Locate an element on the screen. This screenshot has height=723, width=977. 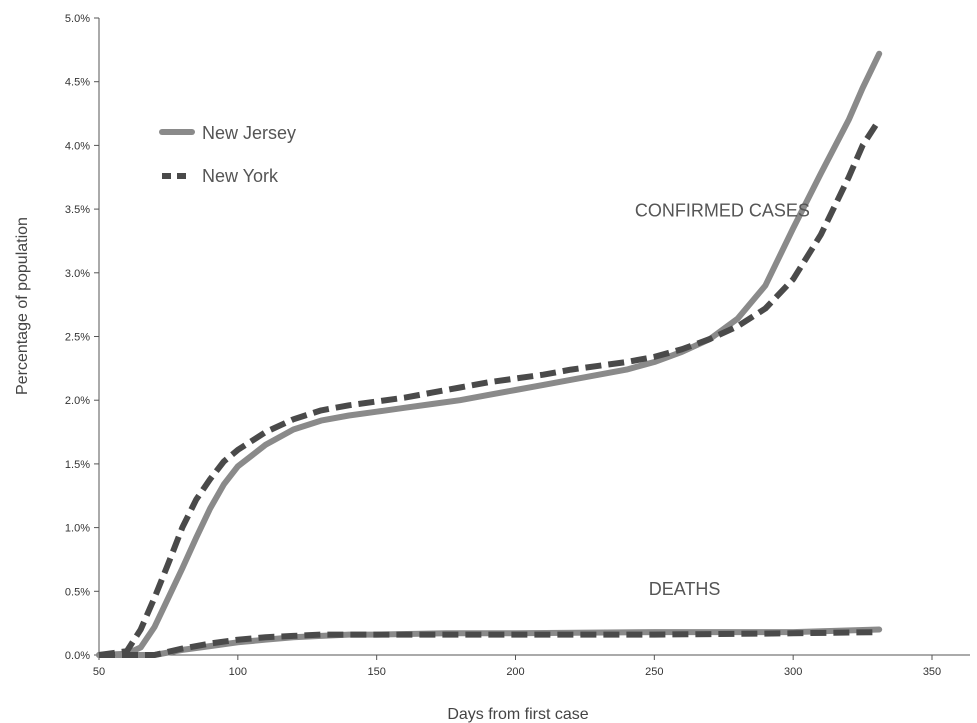
legend-label-new-jersey: New Jersey is located at coordinates (249, 133).